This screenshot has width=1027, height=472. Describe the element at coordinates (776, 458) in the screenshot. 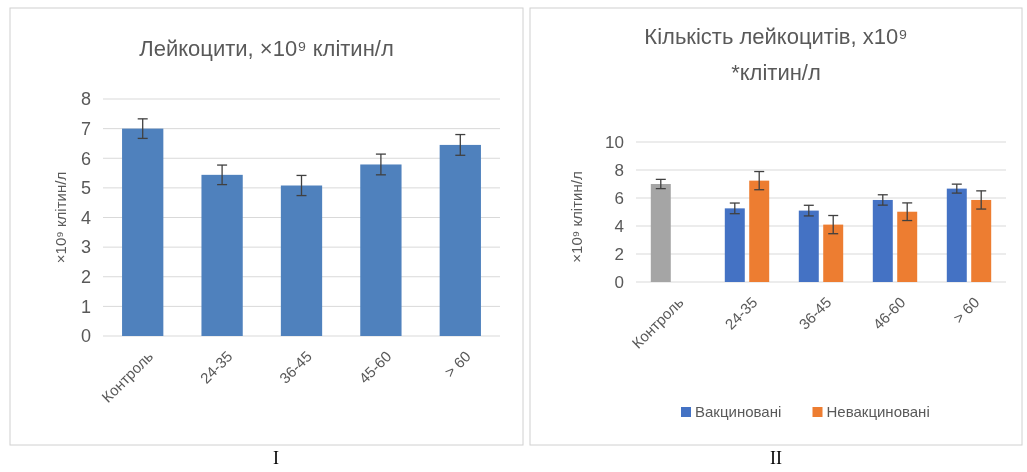

I see `text: II` at that location.